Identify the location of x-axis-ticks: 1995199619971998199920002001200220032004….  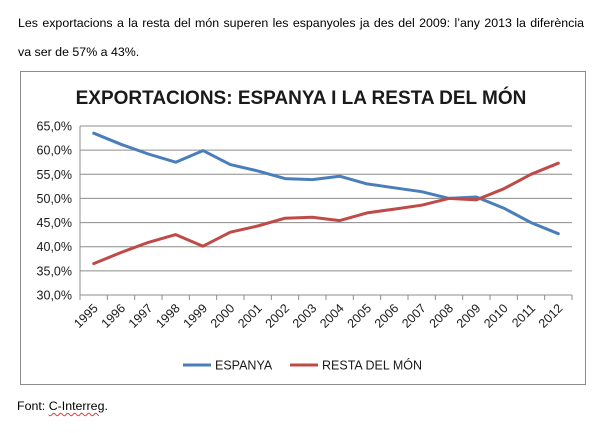
(322, 313).